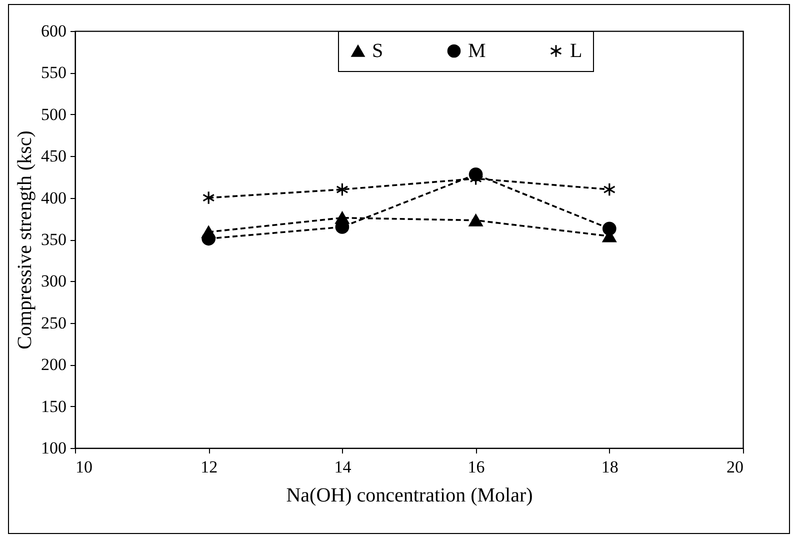 Image resolution: width=796 pixels, height=540 pixels. Describe the element at coordinates (53, 322) in the screenshot. I see `y-tick-label: 250` at that location.